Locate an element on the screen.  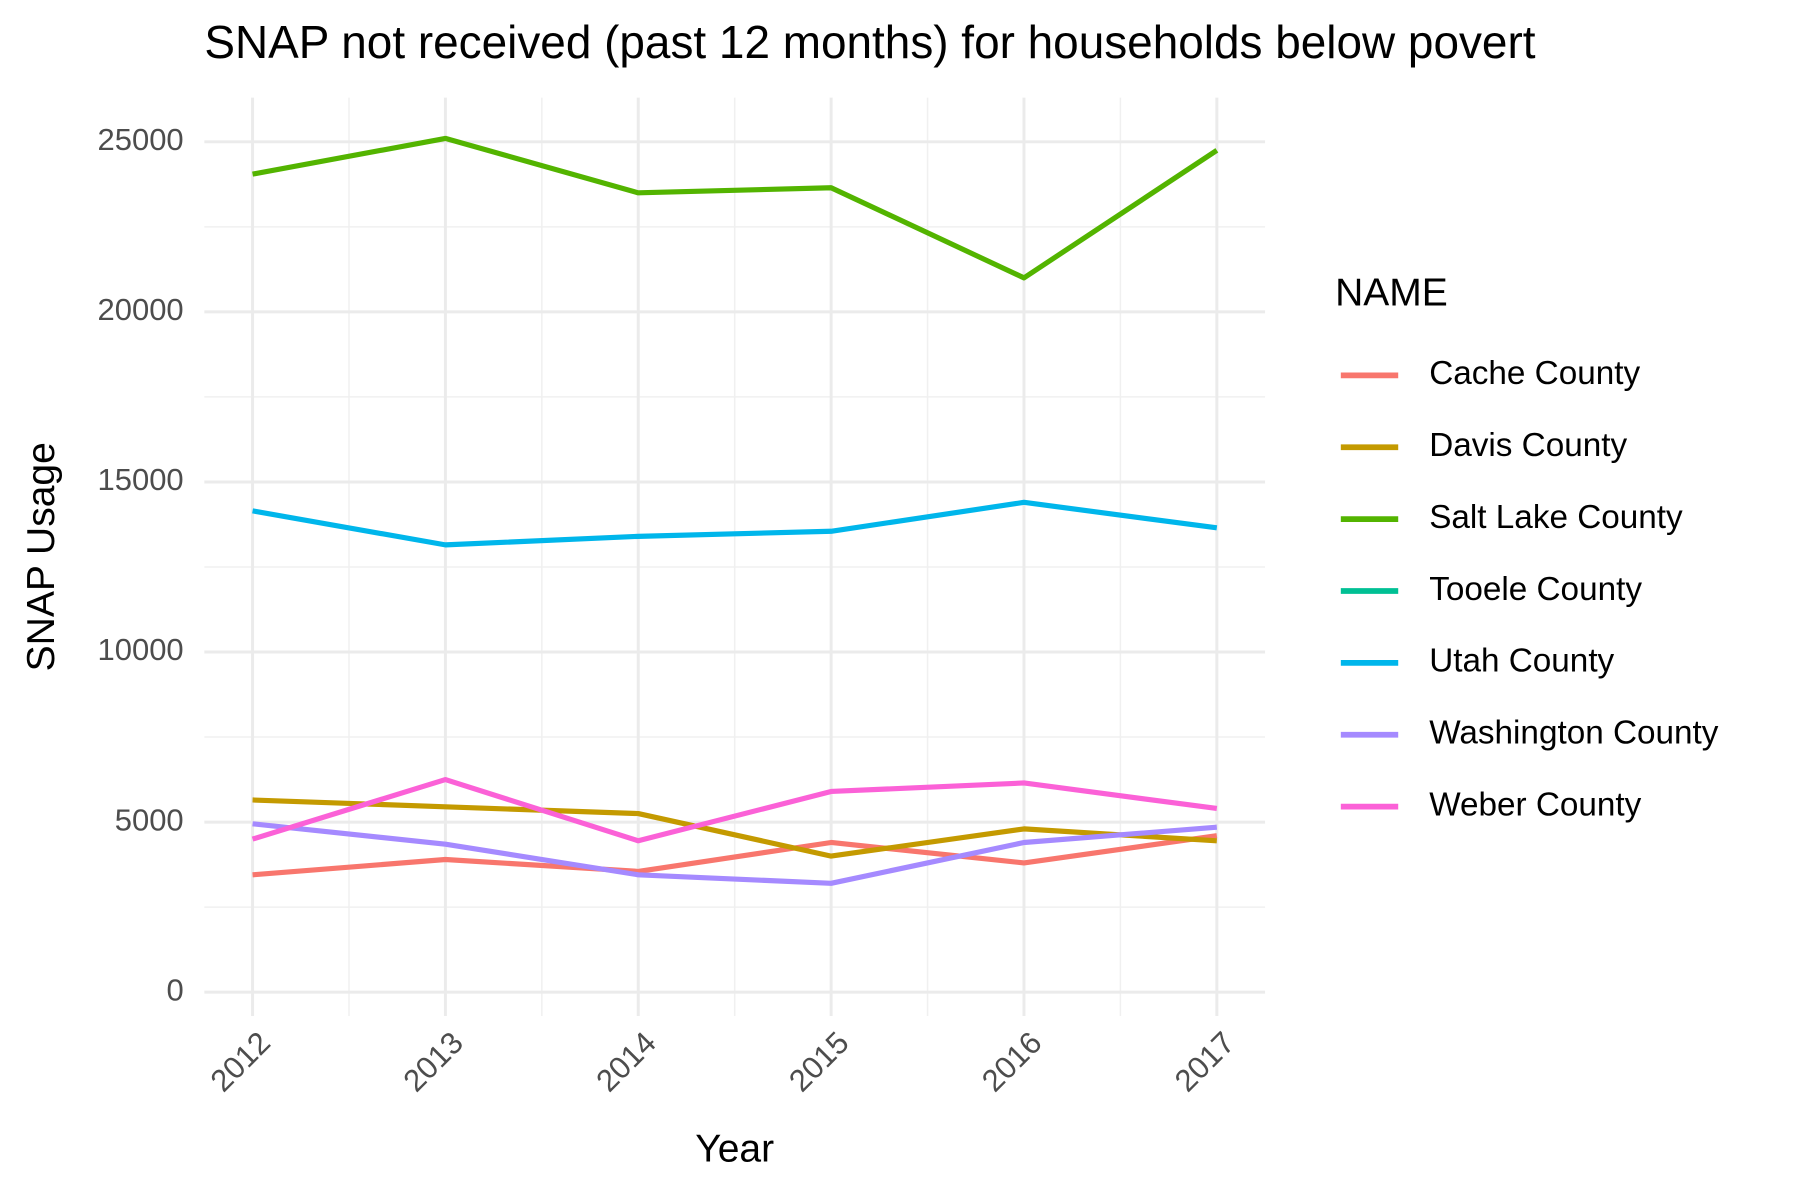
legend-label: Cache County is located at coordinates (1534, 373).